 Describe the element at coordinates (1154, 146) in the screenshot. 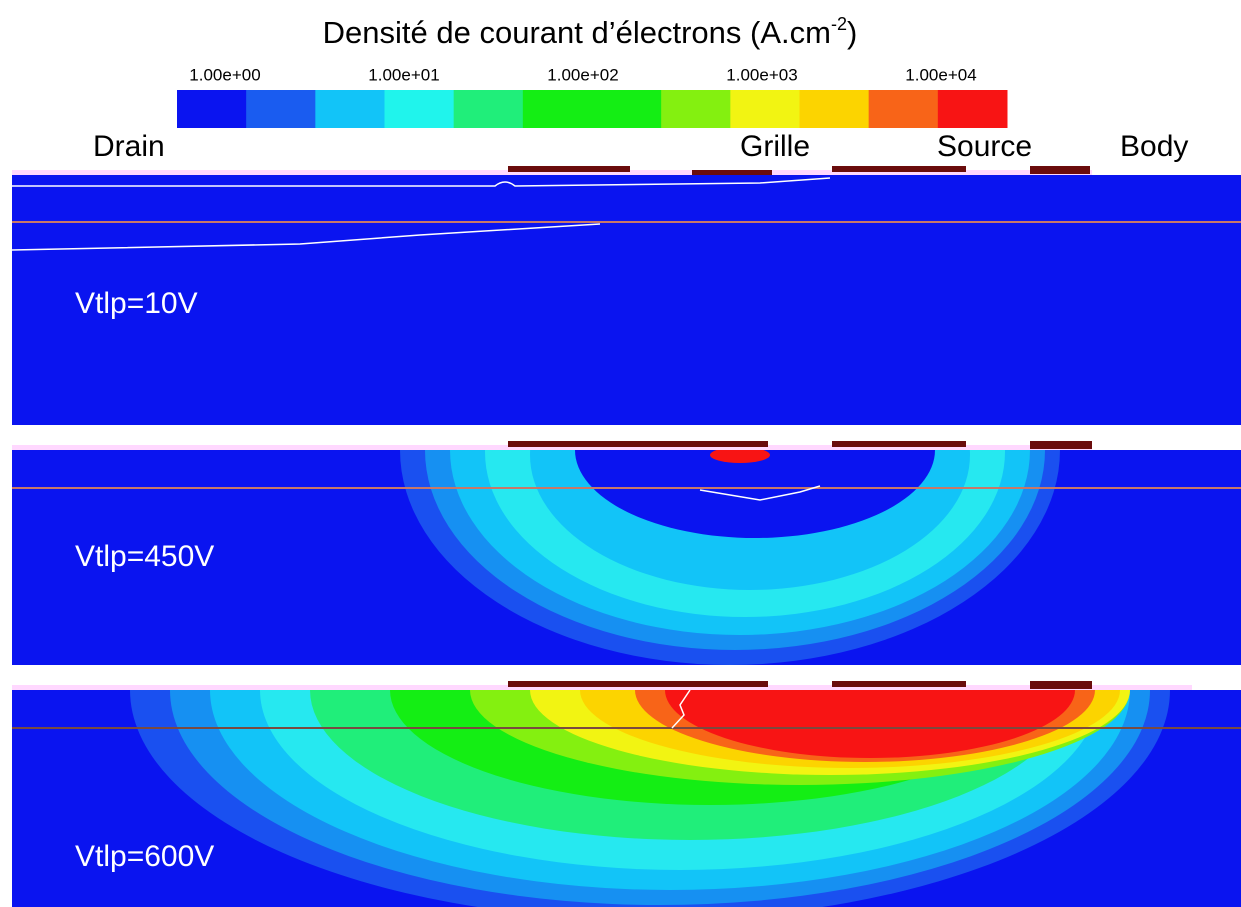

I see `region-label: Body` at that location.